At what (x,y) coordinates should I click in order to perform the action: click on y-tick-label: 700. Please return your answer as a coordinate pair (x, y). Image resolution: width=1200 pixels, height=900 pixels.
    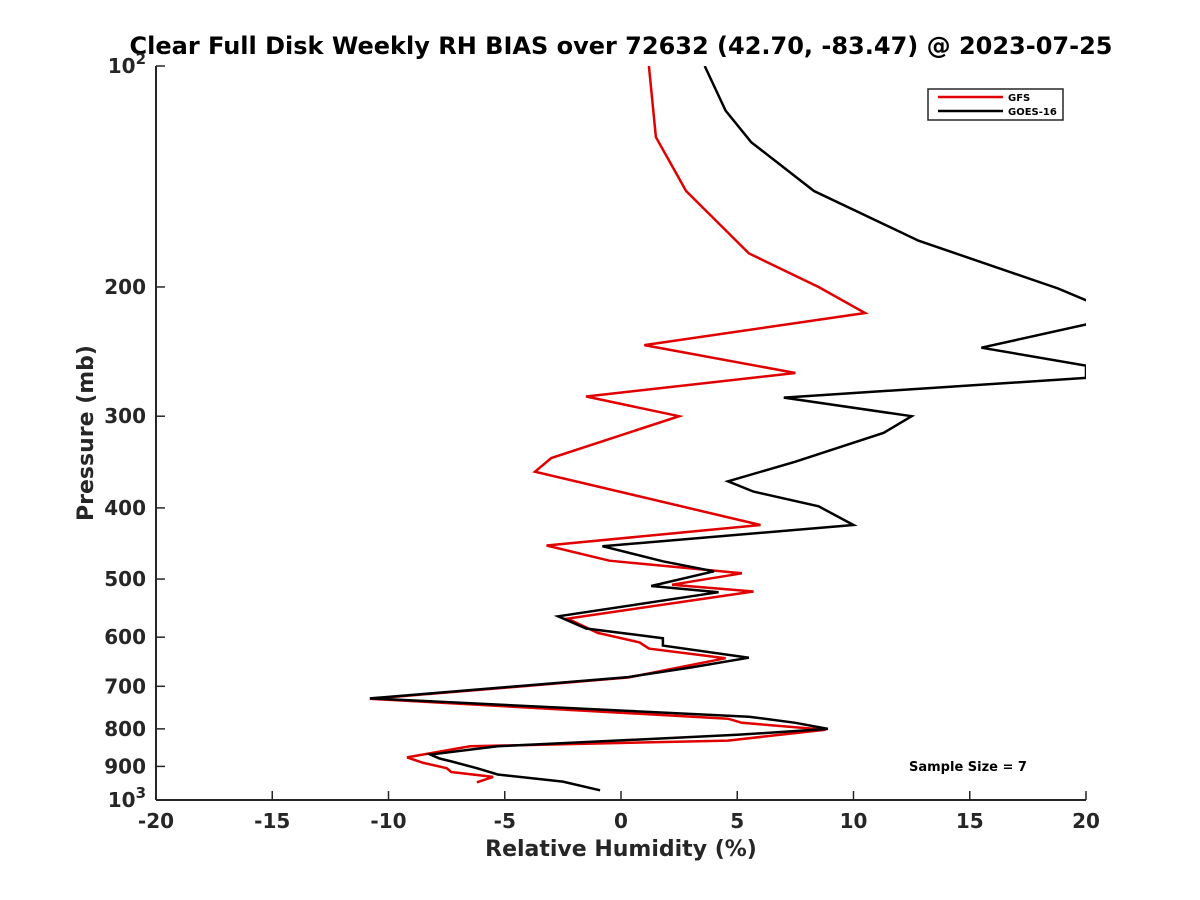
    Looking at the image, I should click on (125, 686).